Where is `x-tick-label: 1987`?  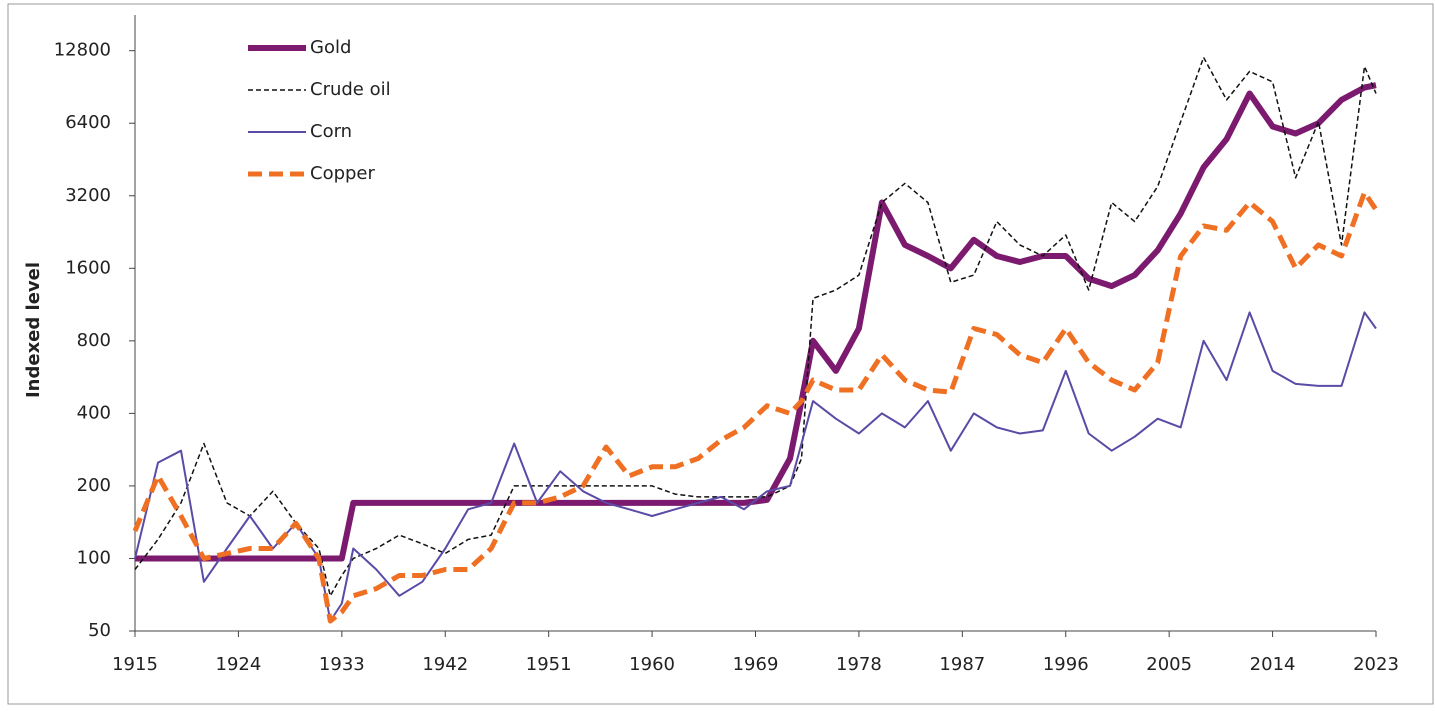 x-tick-label: 1987 is located at coordinates (962, 664).